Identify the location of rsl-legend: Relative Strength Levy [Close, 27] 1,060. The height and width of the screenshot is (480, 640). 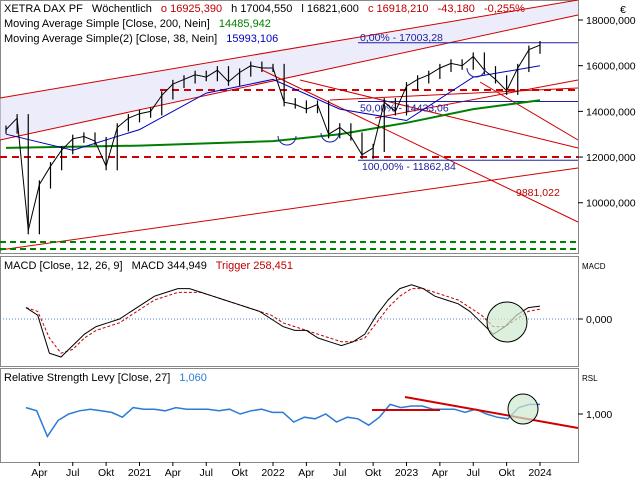
(108, 378).